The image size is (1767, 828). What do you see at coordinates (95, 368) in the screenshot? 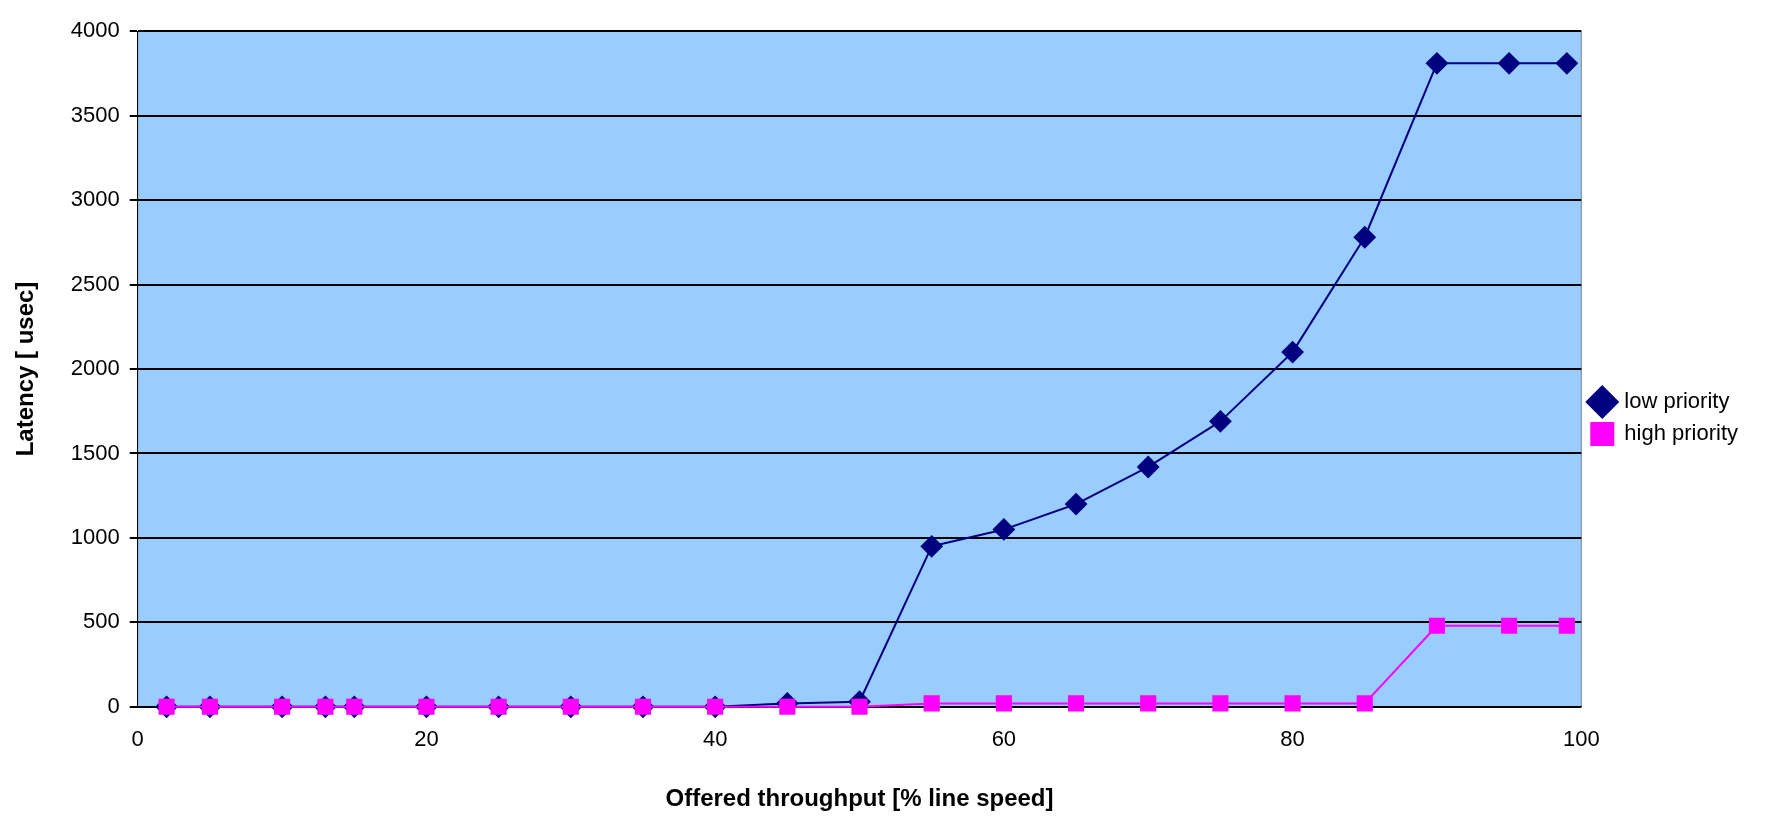
I see `y-tick-label: 2000` at bounding box center [95, 368].